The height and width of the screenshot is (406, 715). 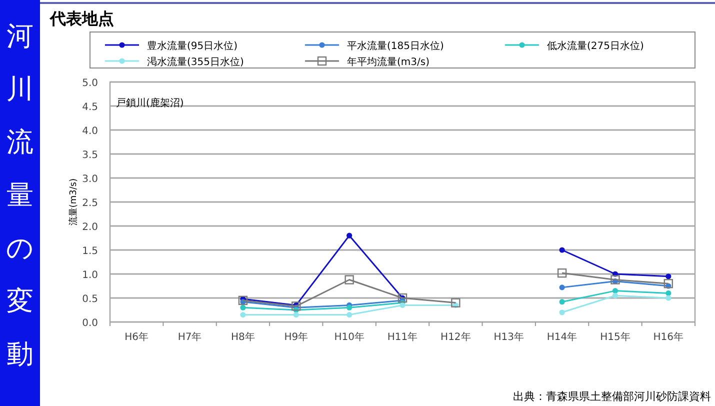 What do you see at coordinates (90, 275) in the screenshot?
I see `y-tick-label: 1.0` at bounding box center [90, 275].